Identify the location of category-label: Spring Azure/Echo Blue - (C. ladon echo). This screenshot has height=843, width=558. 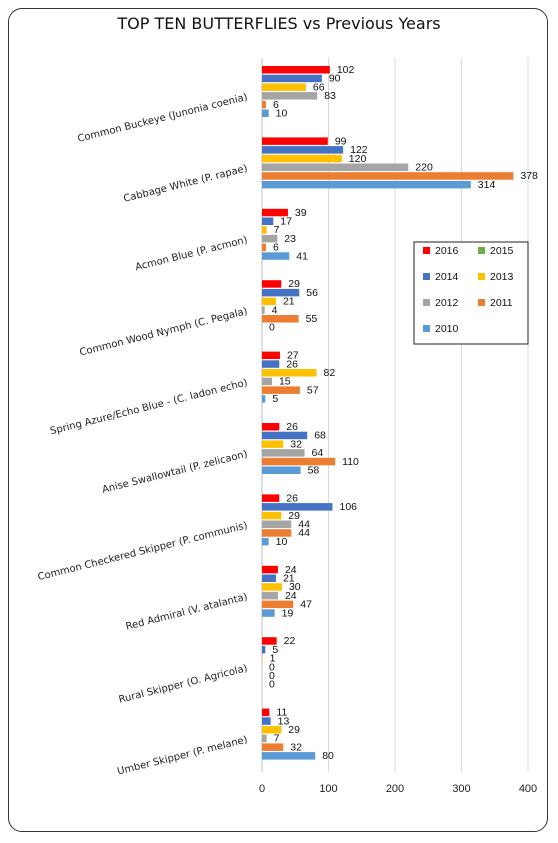
(149, 408).